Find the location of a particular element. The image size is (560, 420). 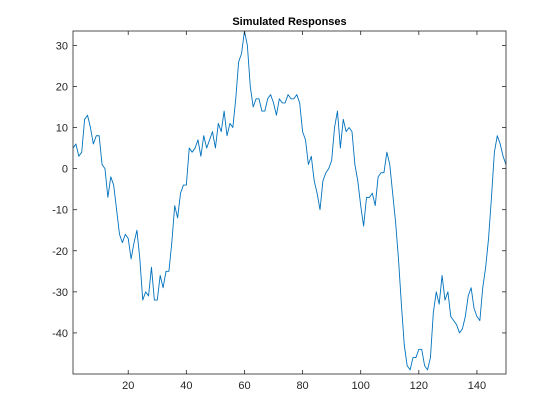

x-tick-label: 140 is located at coordinates (477, 386).